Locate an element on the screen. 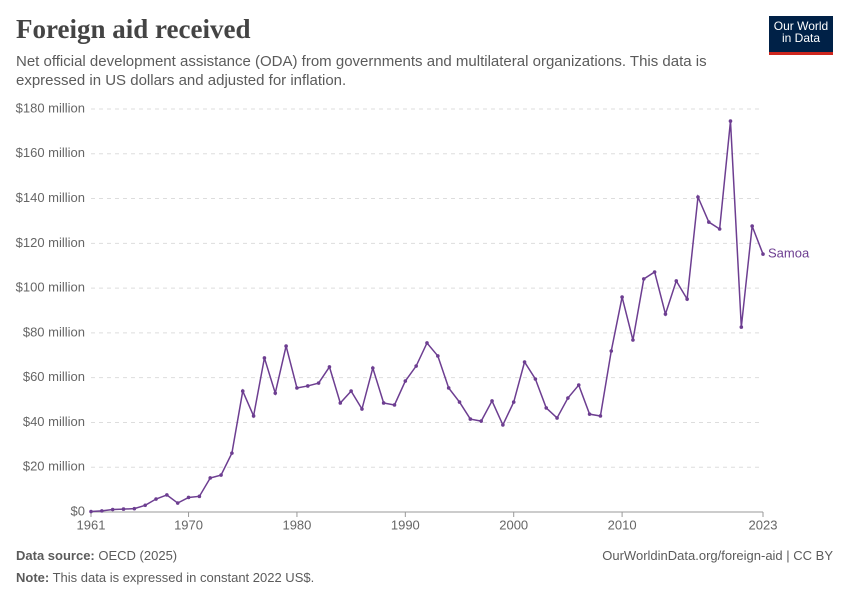 The image size is (850, 600). logo: Our World in Data is located at coordinates (801, 35).